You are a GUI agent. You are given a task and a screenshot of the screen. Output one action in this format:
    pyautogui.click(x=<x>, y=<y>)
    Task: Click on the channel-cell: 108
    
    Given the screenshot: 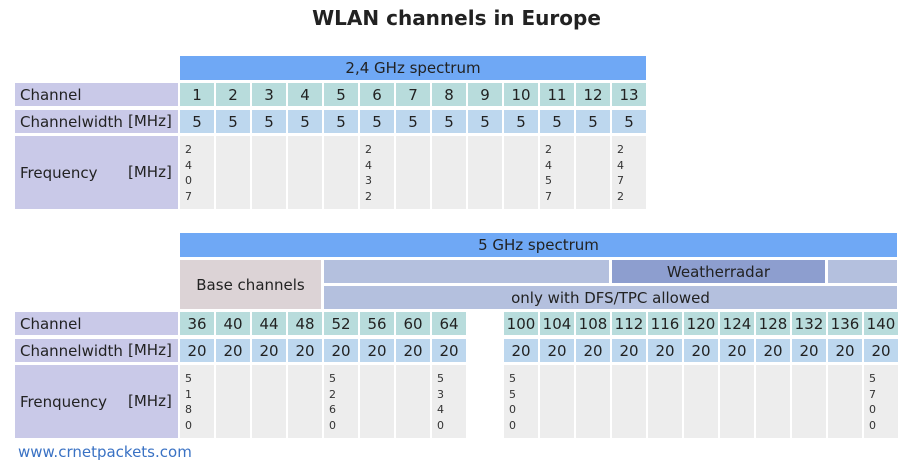 What is the action you would take?
    pyautogui.click(x=593, y=323)
    